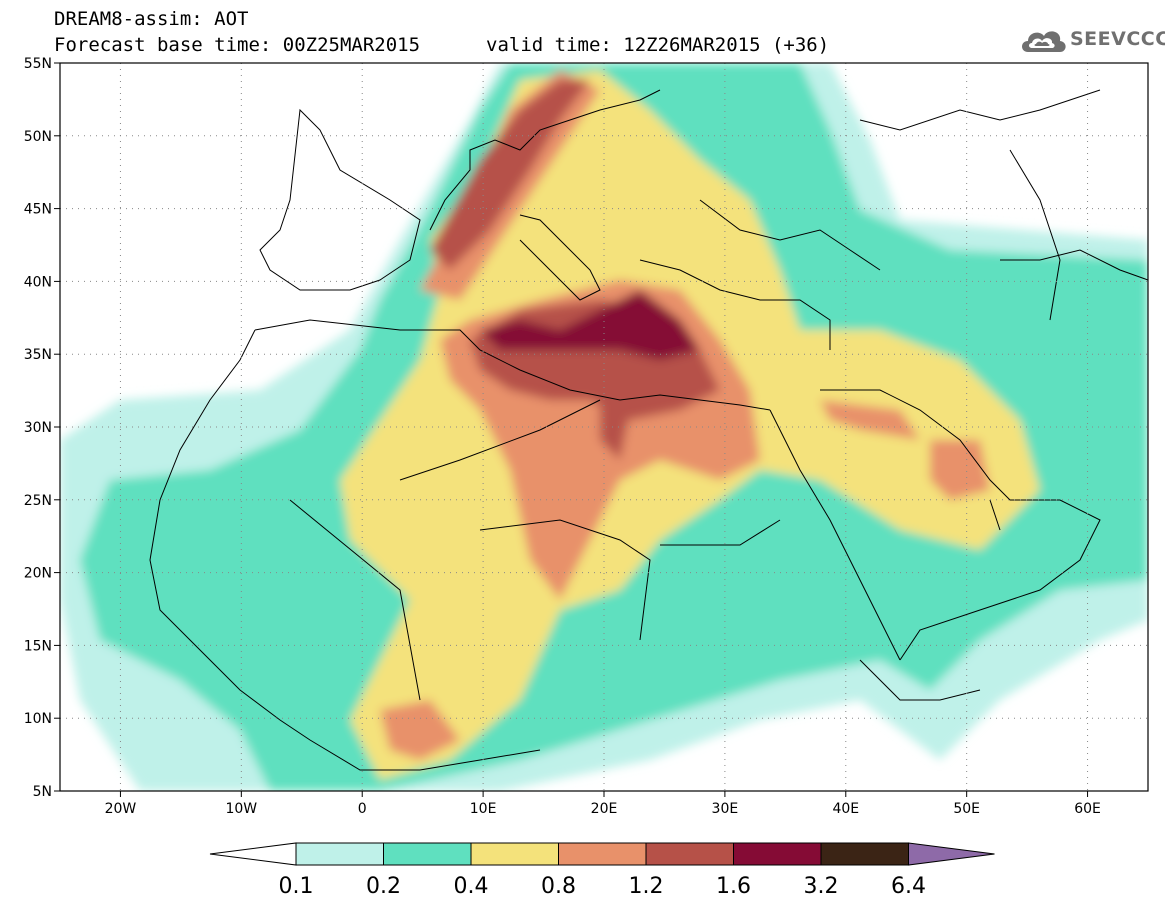 The width and height of the screenshot is (1165, 905). Describe the element at coordinates (725, 809) in the screenshot. I see `lon-tick-label: 30E` at that location.